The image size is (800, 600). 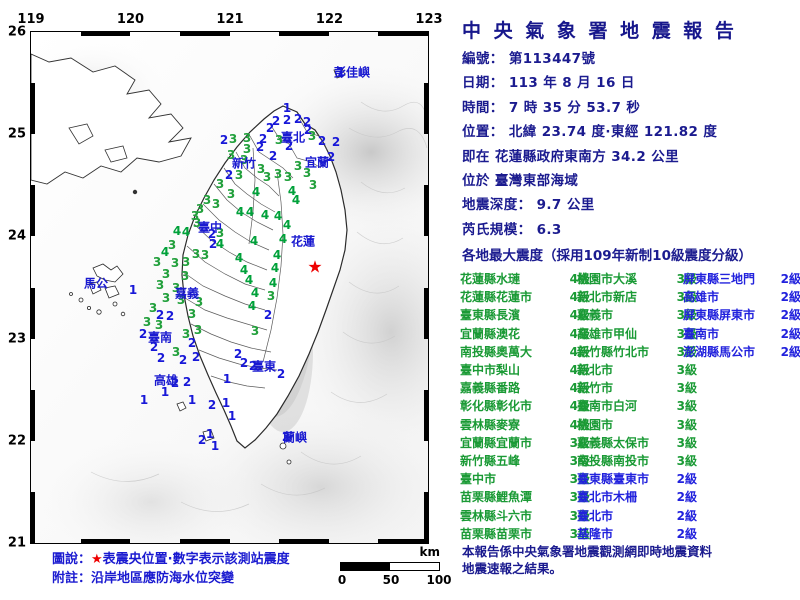 I want to click on intensity-row: 桃園市 3級, so click(x=637, y=425).